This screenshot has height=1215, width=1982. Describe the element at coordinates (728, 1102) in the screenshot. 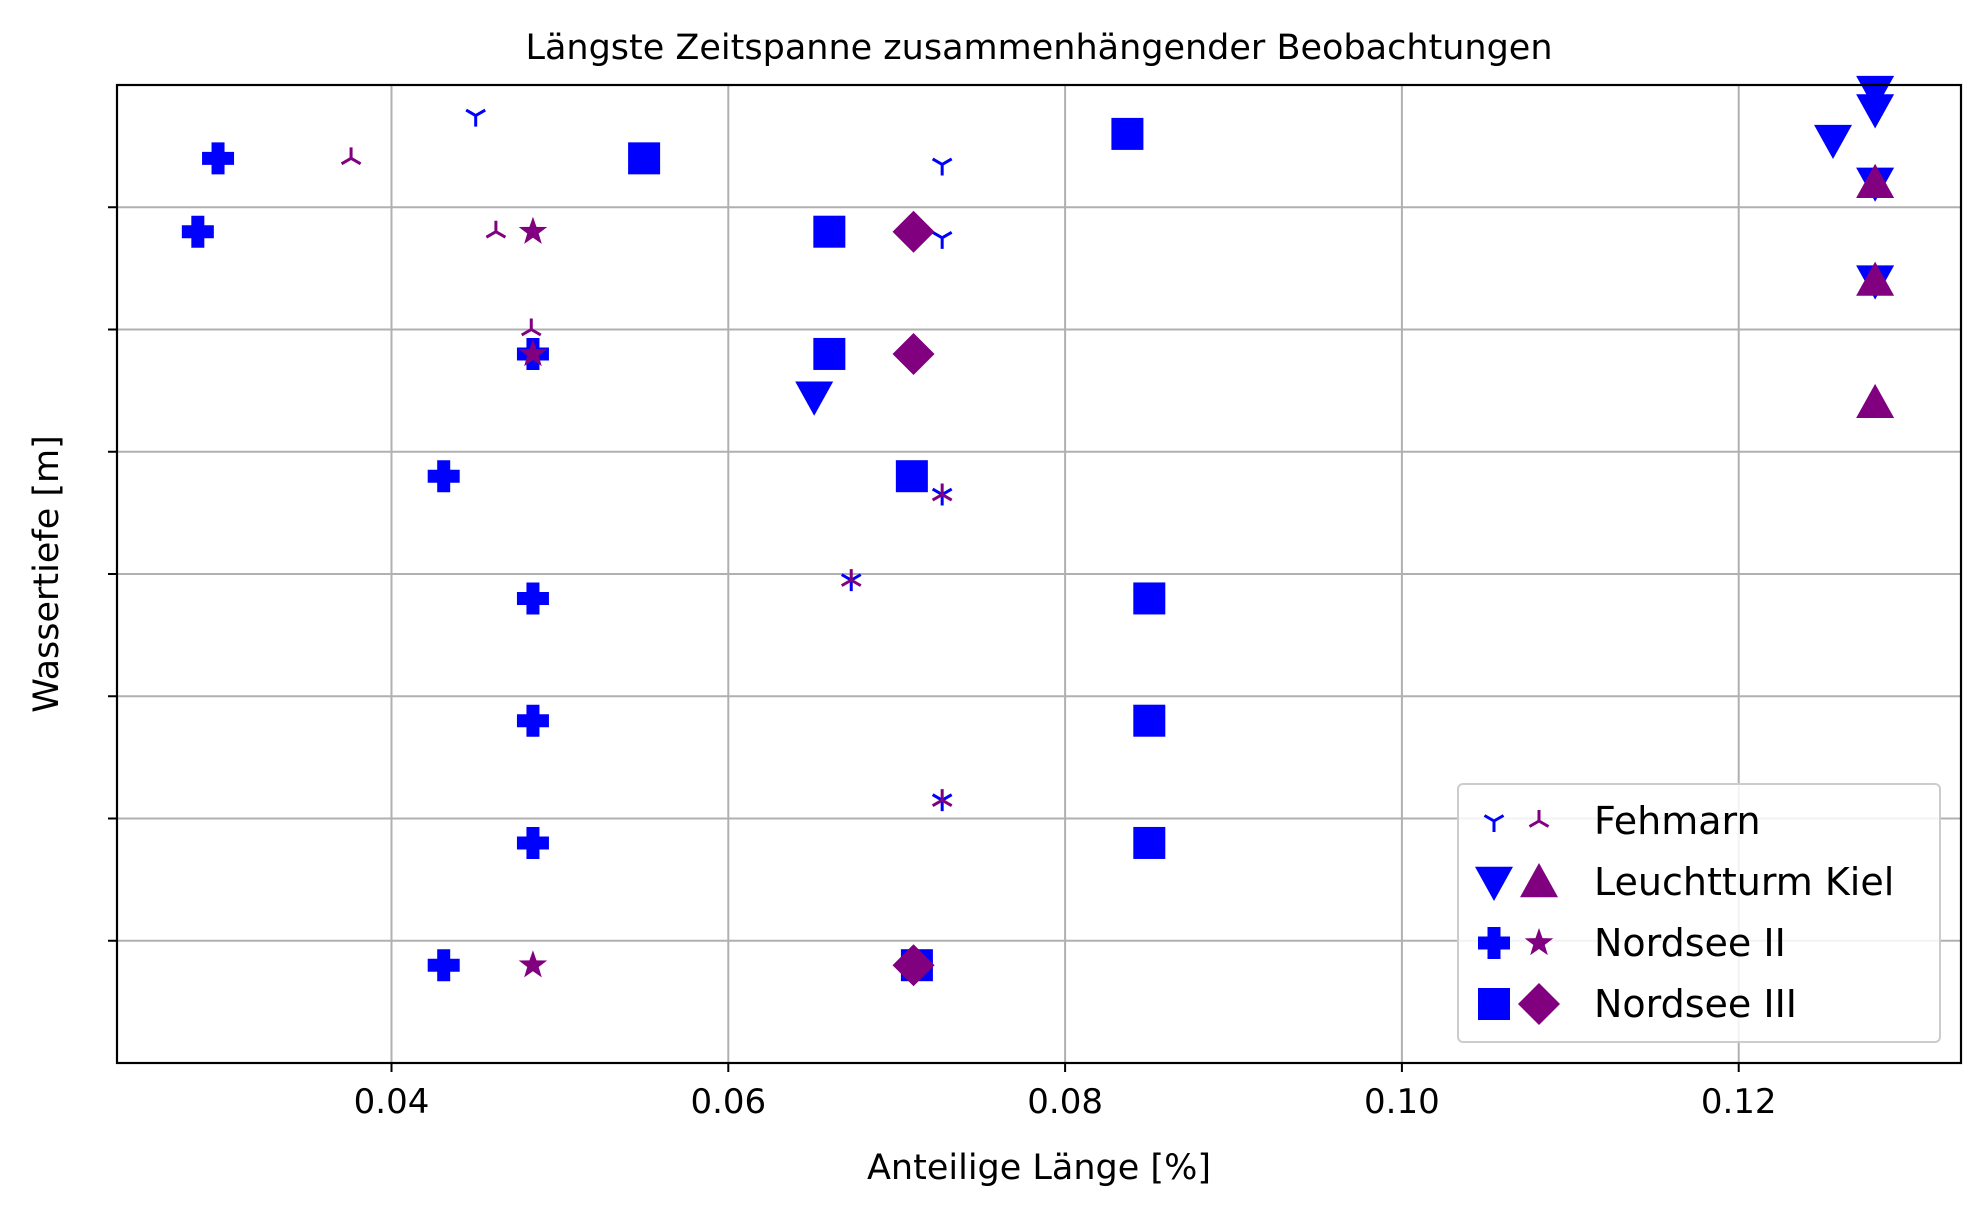

I see `x-tick-label: 0.06` at that location.